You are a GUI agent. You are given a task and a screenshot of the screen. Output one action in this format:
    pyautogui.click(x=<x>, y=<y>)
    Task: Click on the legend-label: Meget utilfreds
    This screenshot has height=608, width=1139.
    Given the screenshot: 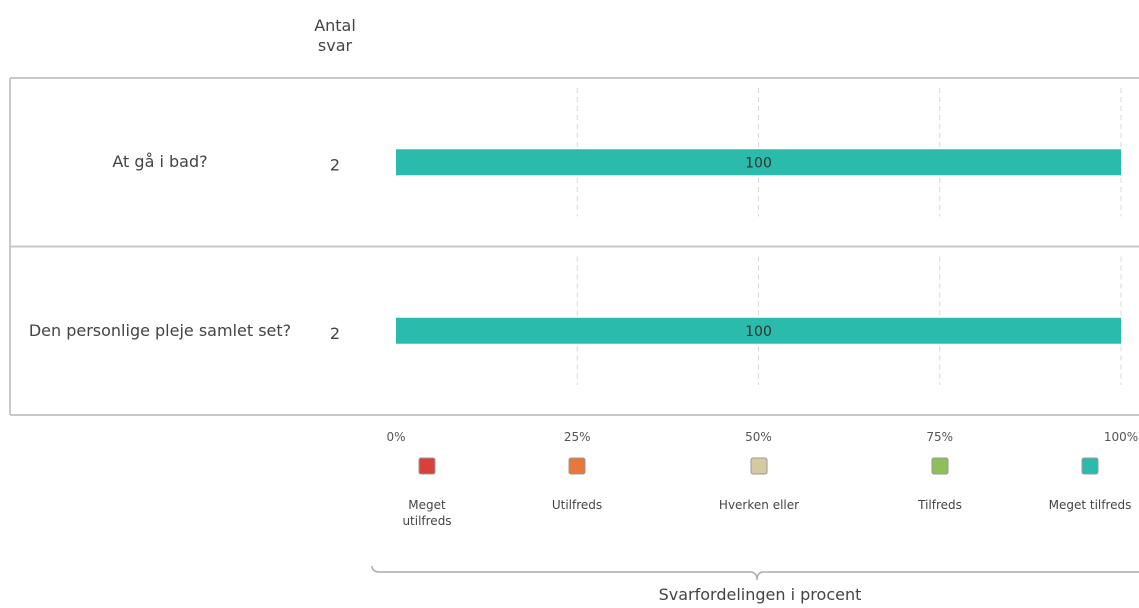 What is the action you would take?
    pyautogui.click(x=427, y=513)
    